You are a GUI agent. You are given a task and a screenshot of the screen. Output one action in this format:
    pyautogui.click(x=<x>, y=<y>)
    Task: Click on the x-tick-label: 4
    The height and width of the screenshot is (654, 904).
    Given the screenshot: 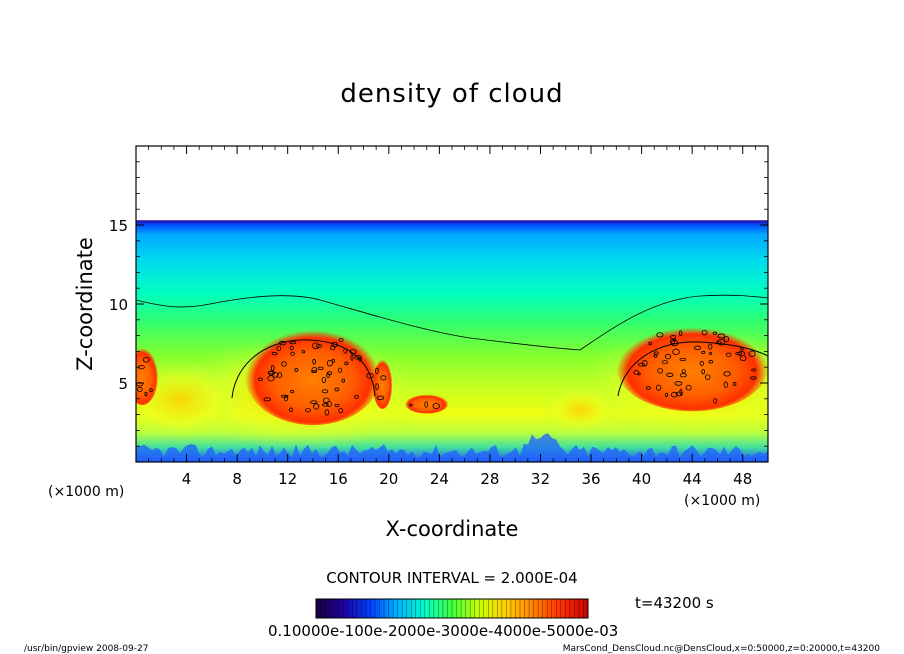 What is the action you would take?
    pyautogui.click(x=187, y=479)
    